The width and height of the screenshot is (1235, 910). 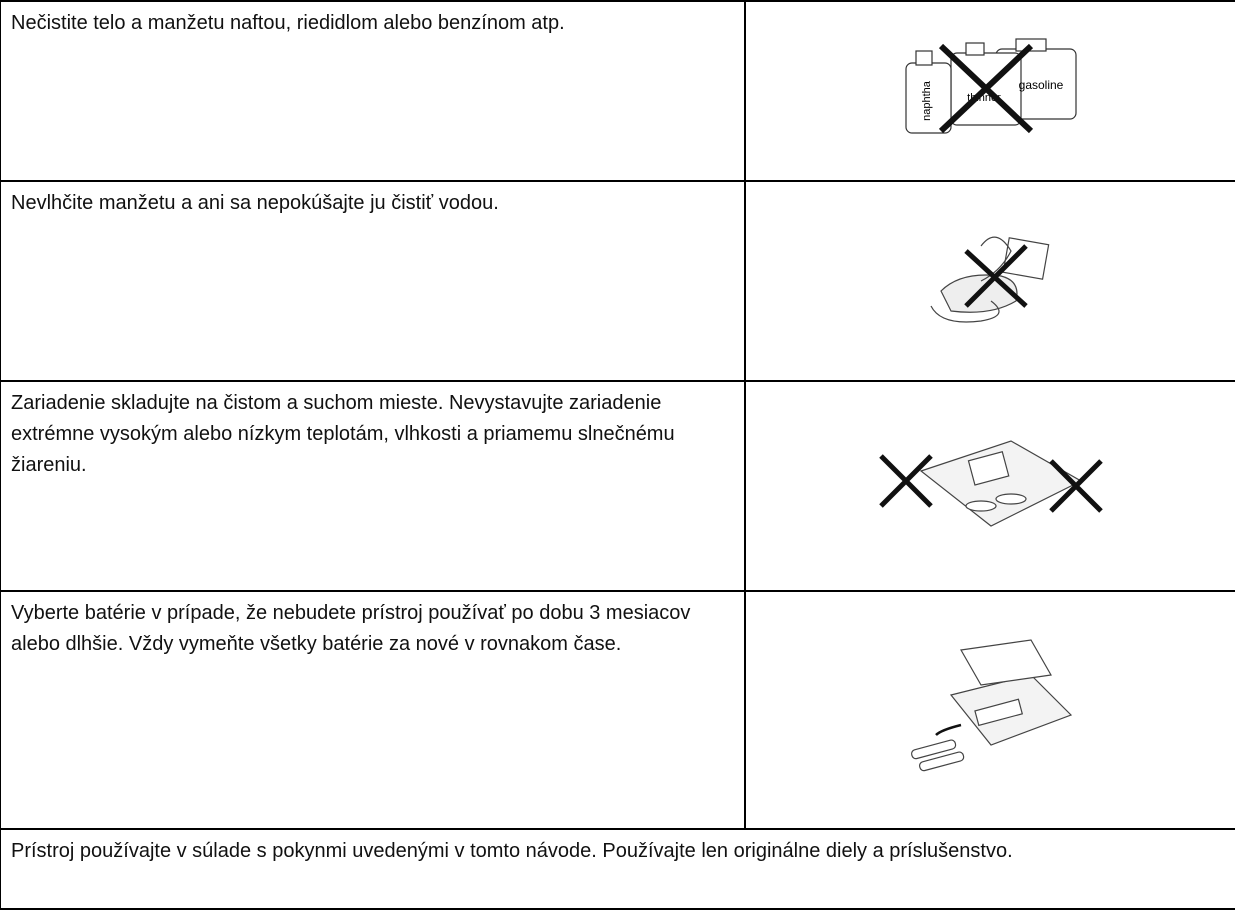 I want to click on storage-illustration, so click(x=990, y=483).